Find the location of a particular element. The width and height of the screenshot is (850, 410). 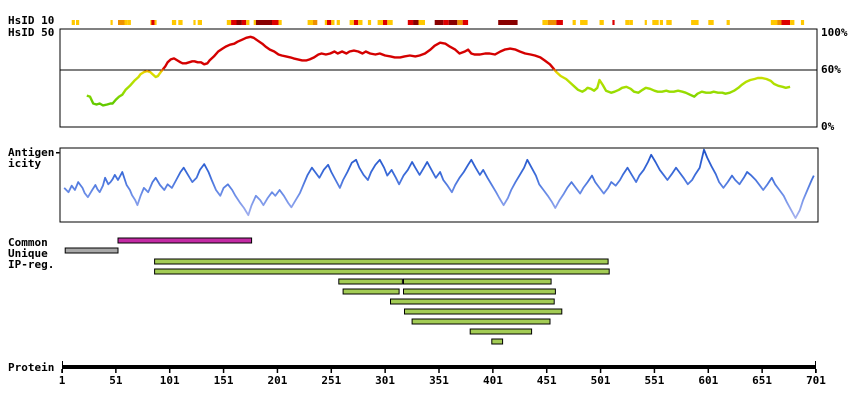

protein-axis-tick-label: 201 is located at coordinates (277, 380).